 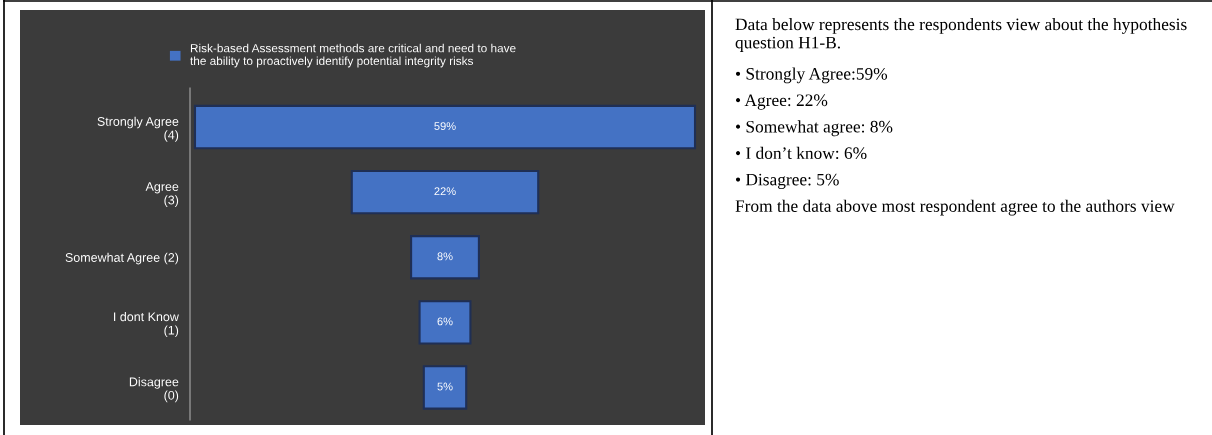 I want to click on category-label: I dont Know (1), so click(x=146, y=325).